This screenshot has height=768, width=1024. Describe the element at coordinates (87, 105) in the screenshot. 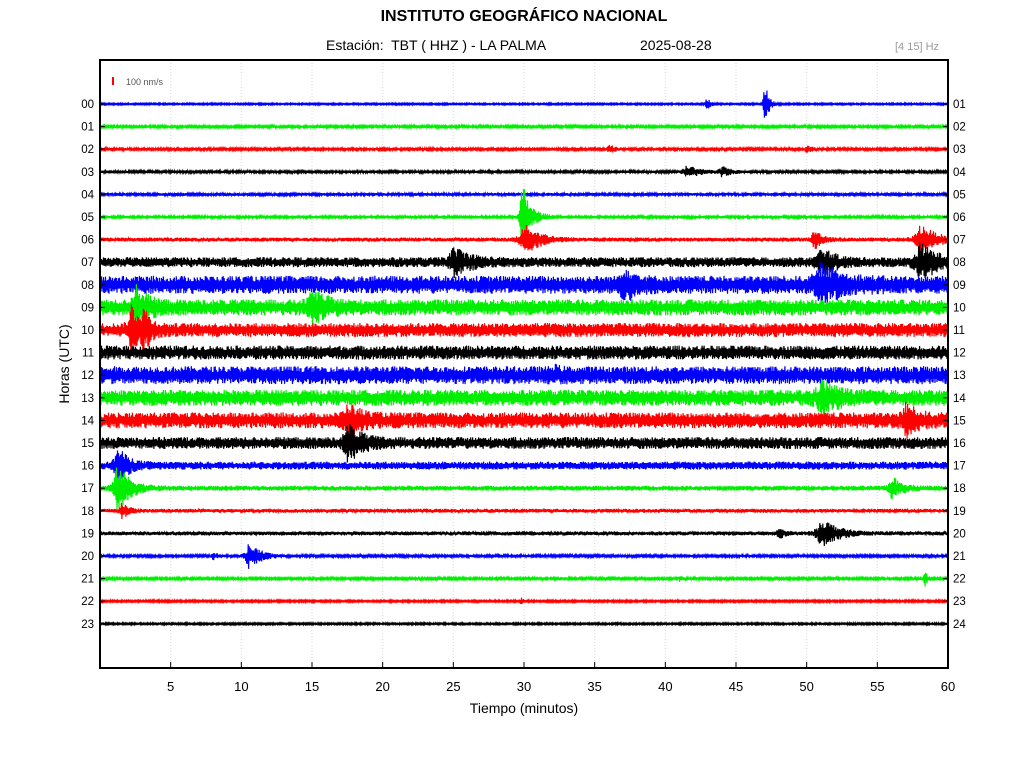

I see `y-tick-label-left: 00` at that location.